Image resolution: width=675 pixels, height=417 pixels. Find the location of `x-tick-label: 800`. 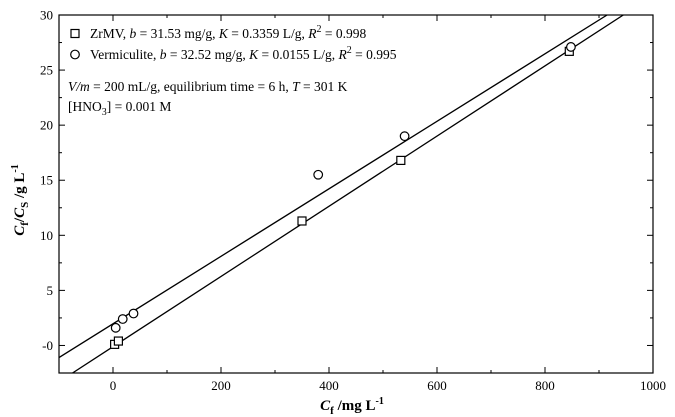

x-tick-label: 800 is located at coordinates (545, 385).